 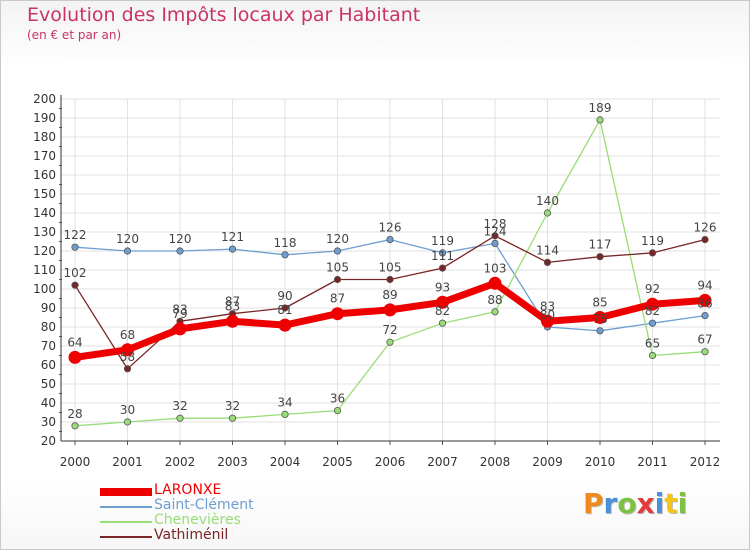 I want to click on data-label-chenevi-res: 34, so click(x=284, y=402).